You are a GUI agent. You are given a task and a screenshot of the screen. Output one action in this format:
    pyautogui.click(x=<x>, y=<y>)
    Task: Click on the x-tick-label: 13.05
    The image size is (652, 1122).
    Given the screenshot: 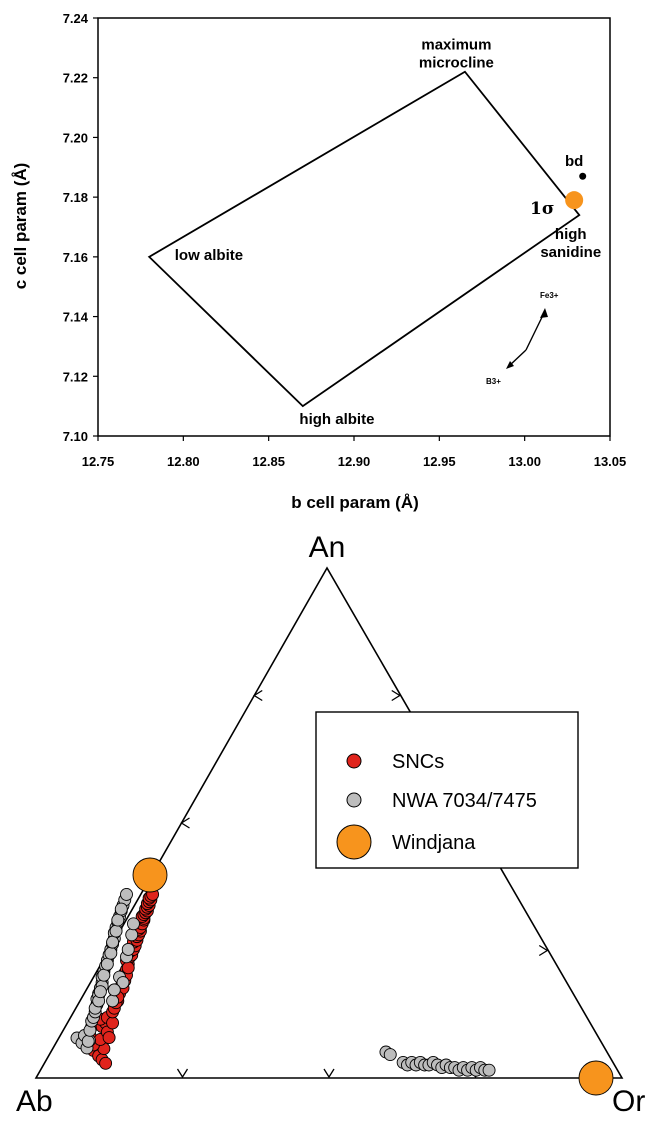 What is the action you would take?
    pyautogui.click(x=610, y=461)
    